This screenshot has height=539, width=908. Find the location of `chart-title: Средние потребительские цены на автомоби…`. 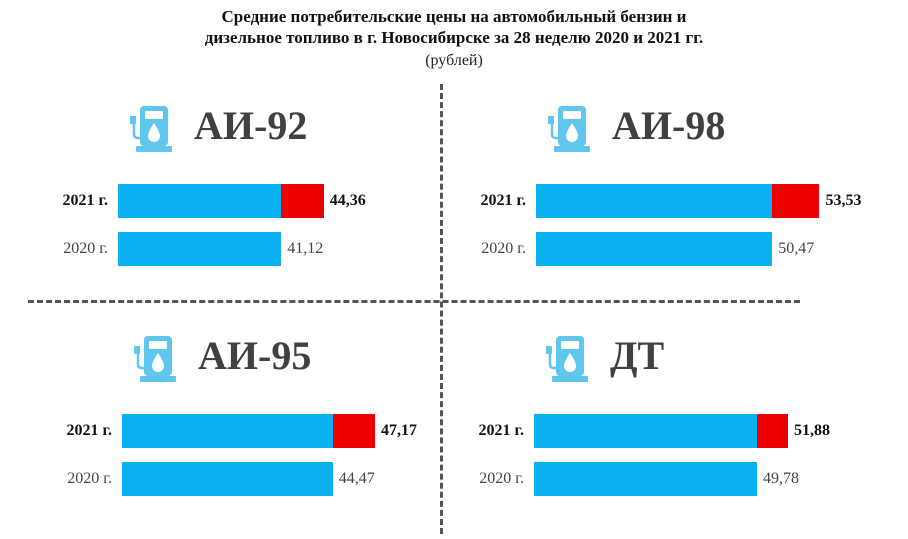

chart-title: Средние потребительские цены на автомоби… is located at coordinates (454, 27).